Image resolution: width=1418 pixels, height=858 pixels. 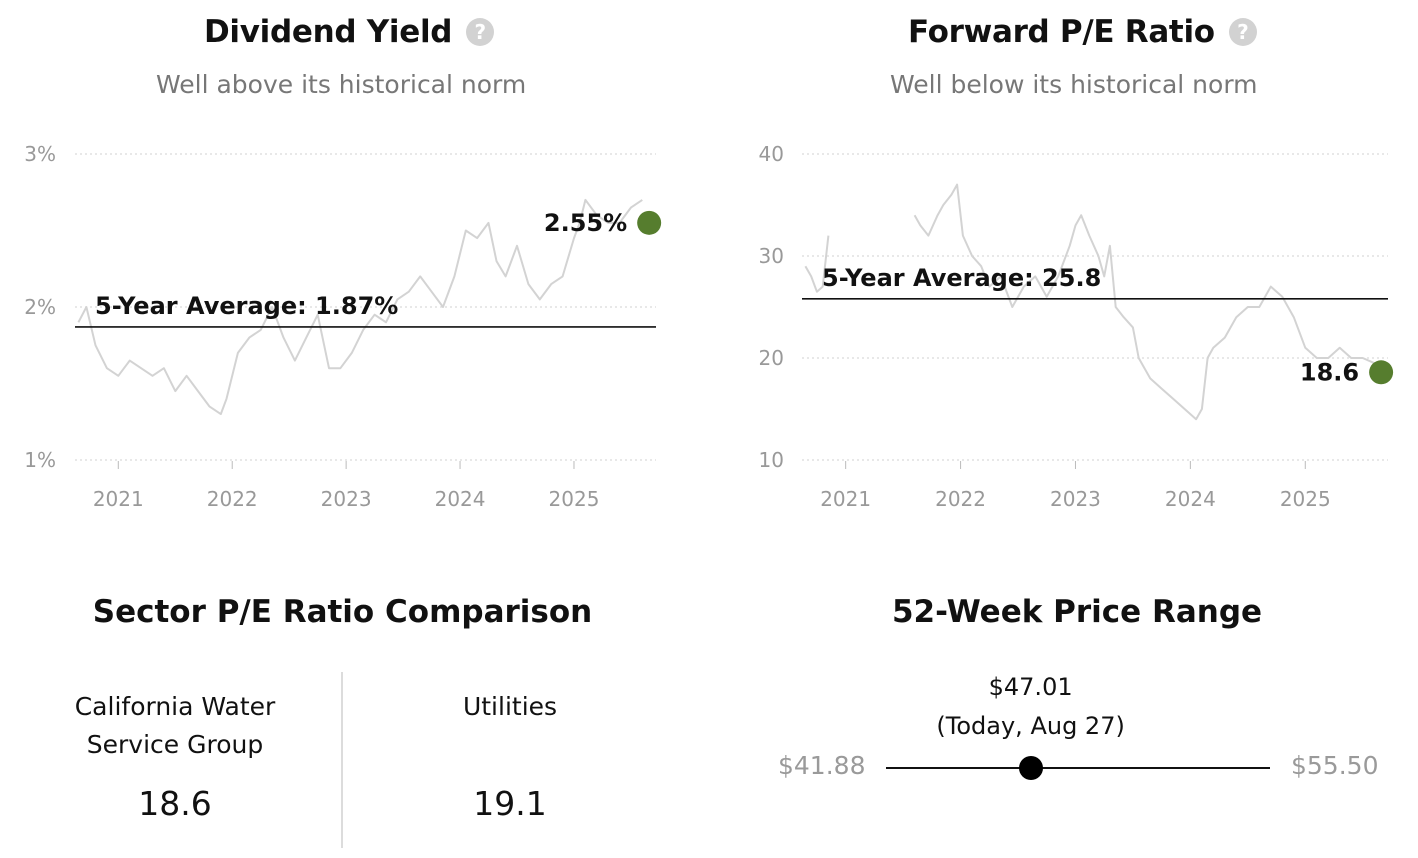 I want to click on range-current-marker, so click(x=1030, y=768).